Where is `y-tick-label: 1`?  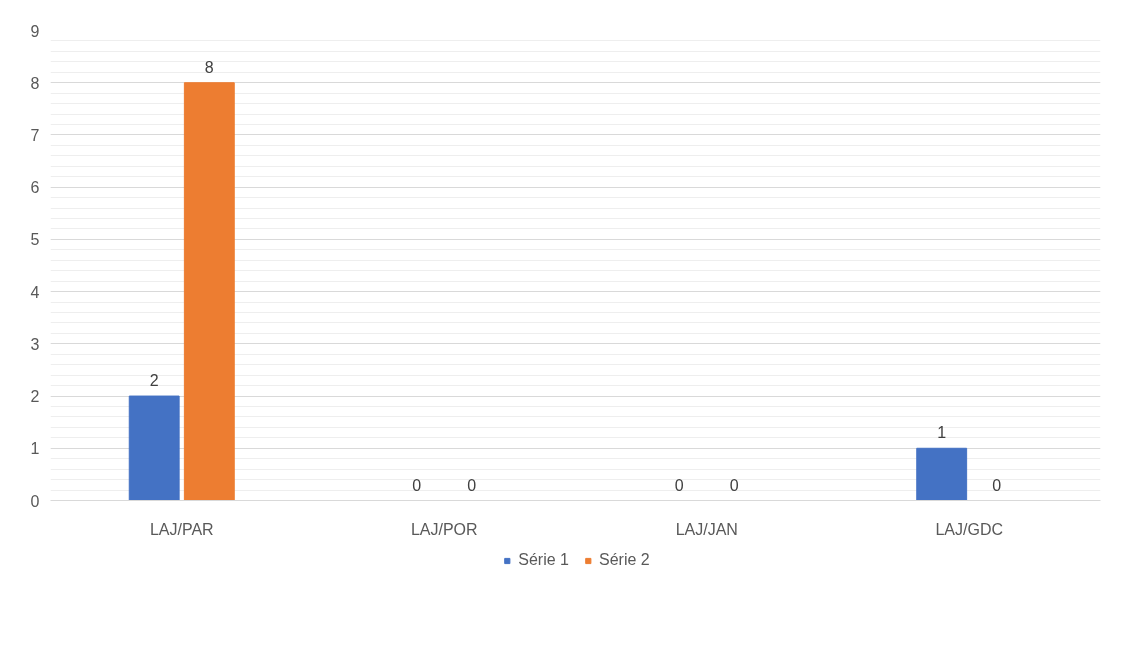 y-tick-label: 1 is located at coordinates (35, 449).